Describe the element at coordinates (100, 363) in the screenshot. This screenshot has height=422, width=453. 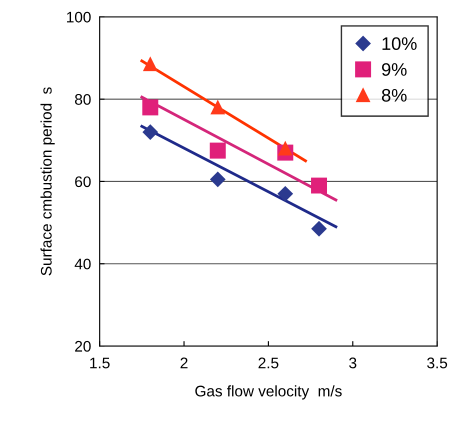
I see `x-tick-label: 1.5` at that location.